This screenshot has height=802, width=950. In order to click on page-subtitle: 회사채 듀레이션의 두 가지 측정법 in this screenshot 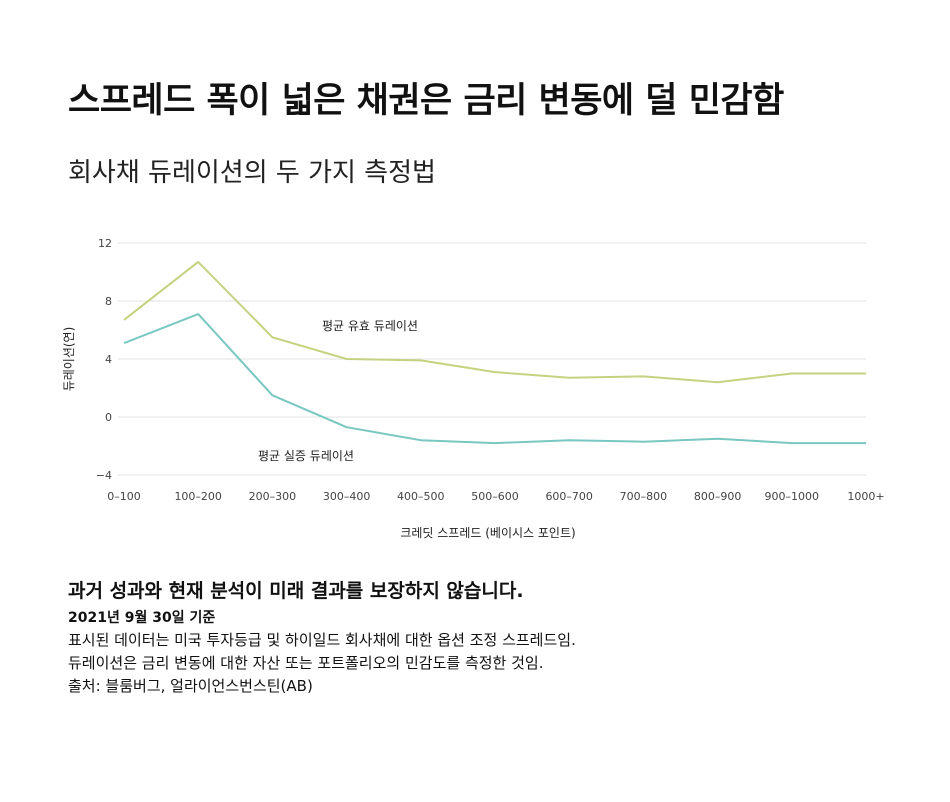, I will do `click(252, 173)`.